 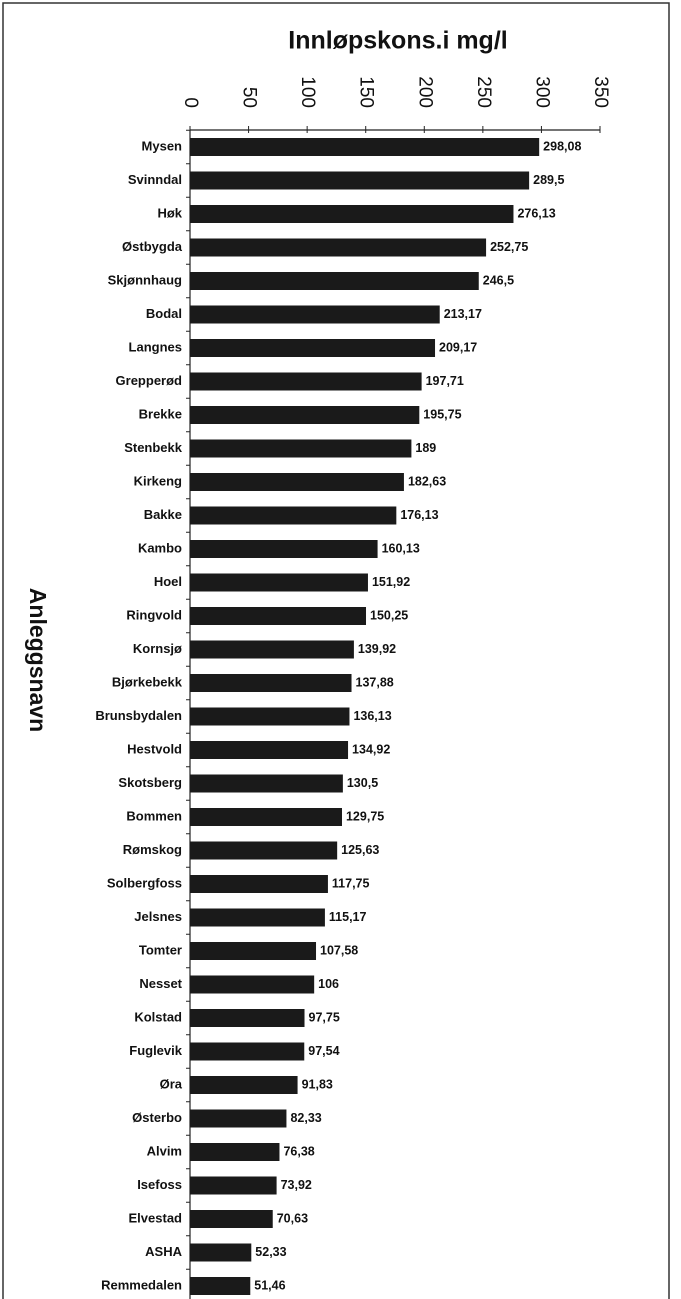 What do you see at coordinates (323, 1051) in the screenshot?
I see `value-label: 97,54` at bounding box center [323, 1051].